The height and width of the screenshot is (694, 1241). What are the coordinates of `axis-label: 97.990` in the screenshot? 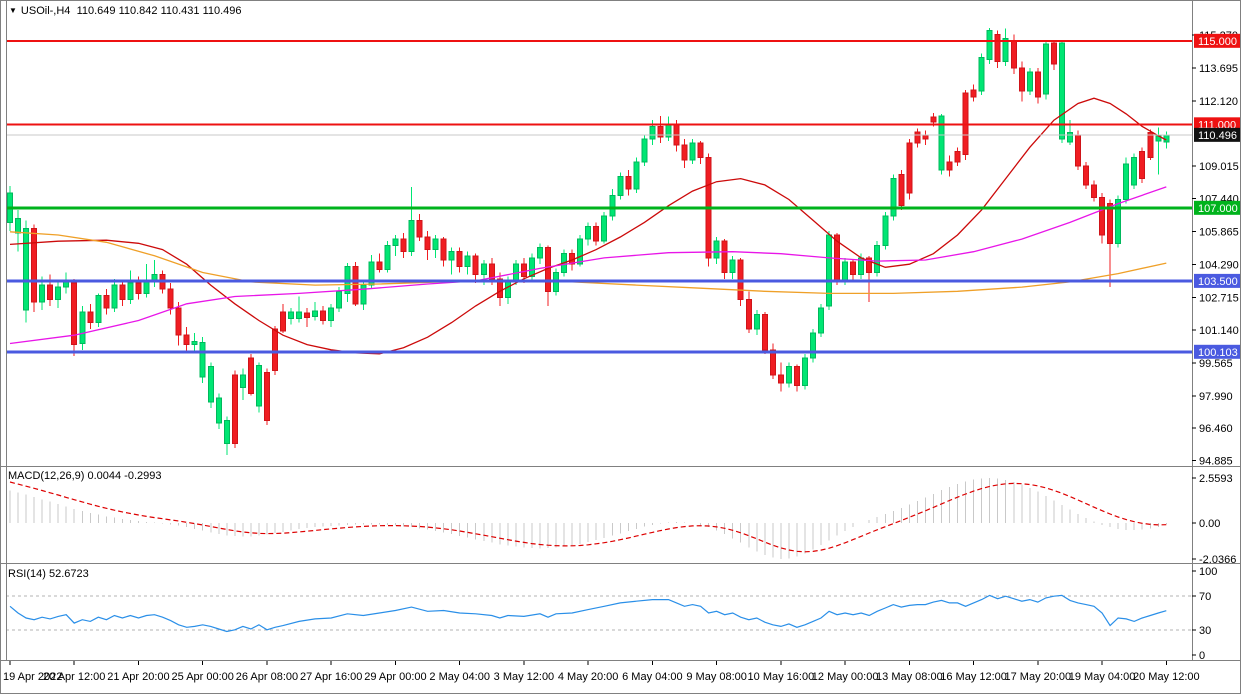 It's located at (1216, 397).